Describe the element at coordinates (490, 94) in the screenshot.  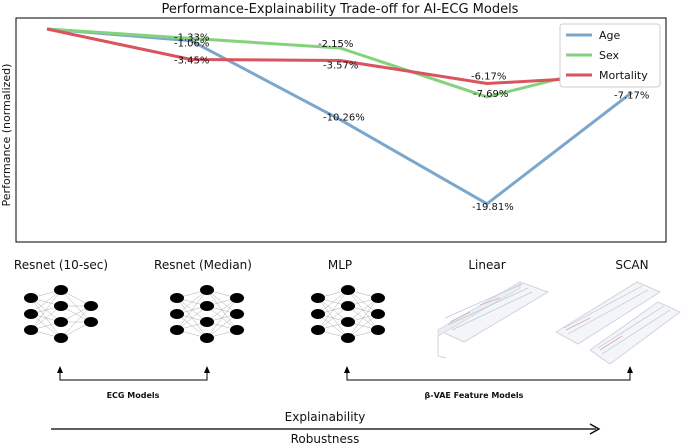
I see `data-label-sex-3: -7.69%` at that location.